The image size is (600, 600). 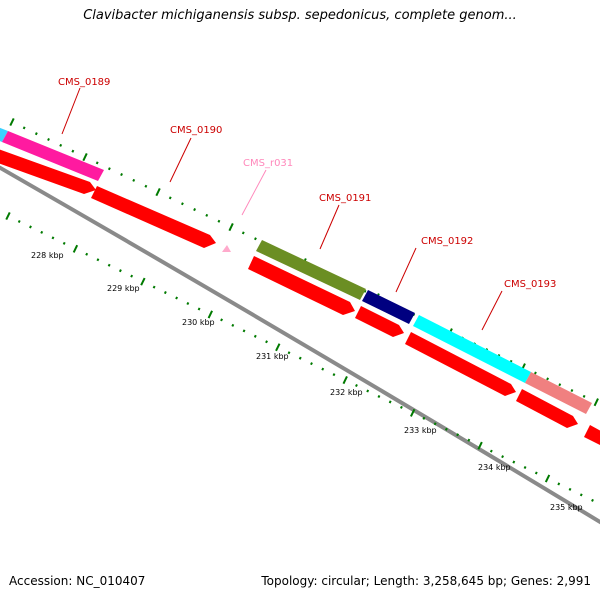 I want to click on rna-label-cms-r031: CMS_r031, so click(x=268, y=163).